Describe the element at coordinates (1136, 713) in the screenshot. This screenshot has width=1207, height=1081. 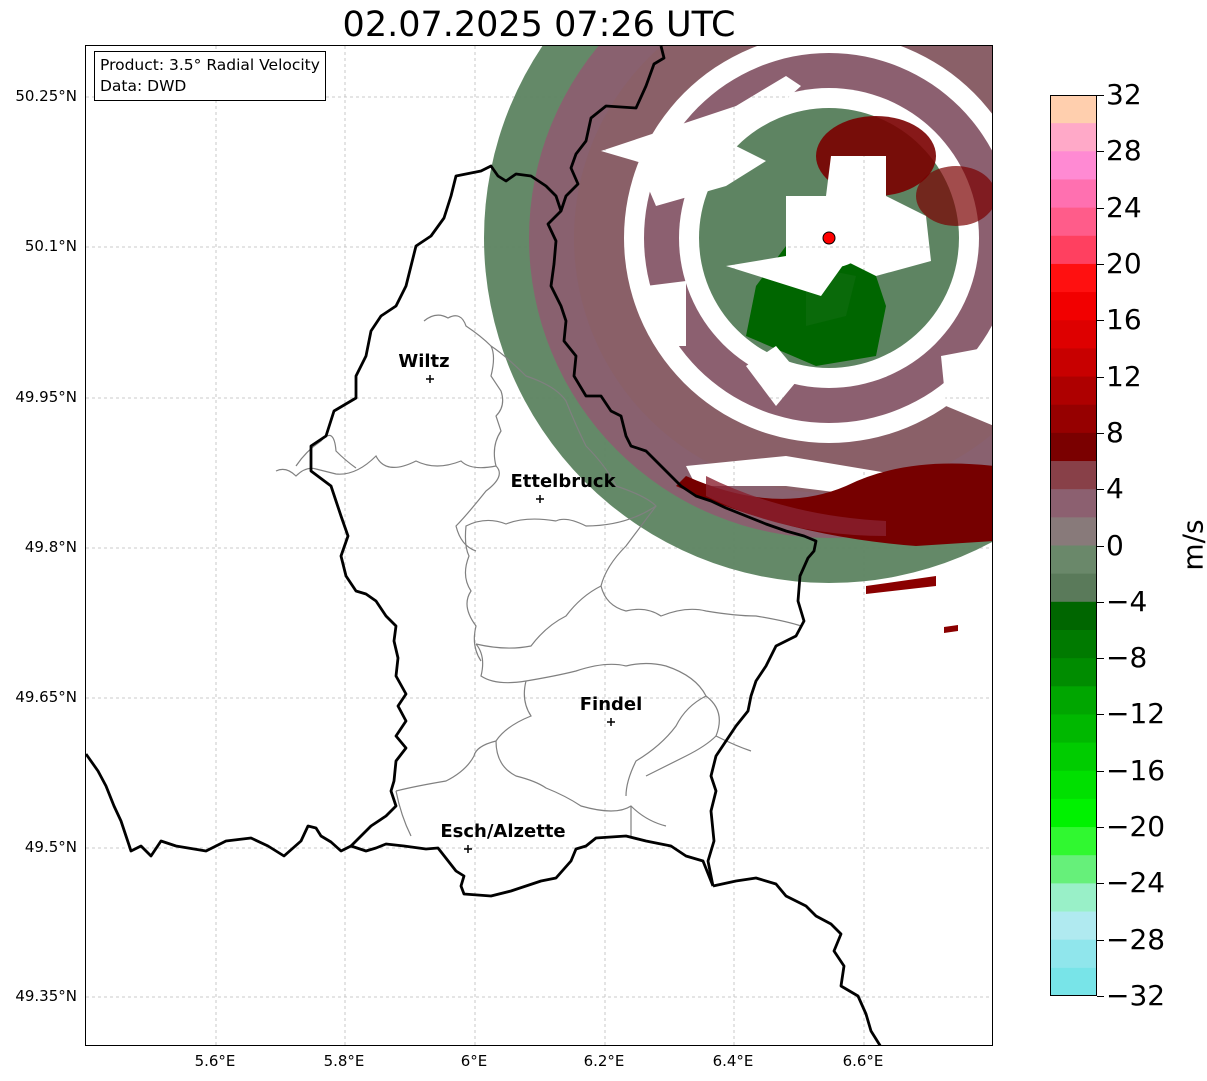
I see `colorbar-tick-label: −12` at that location.